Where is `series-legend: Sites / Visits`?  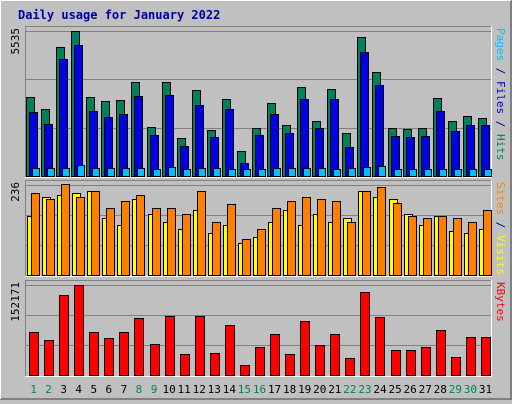 series-legend: Sites / Visits is located at coordinates (500, 228).